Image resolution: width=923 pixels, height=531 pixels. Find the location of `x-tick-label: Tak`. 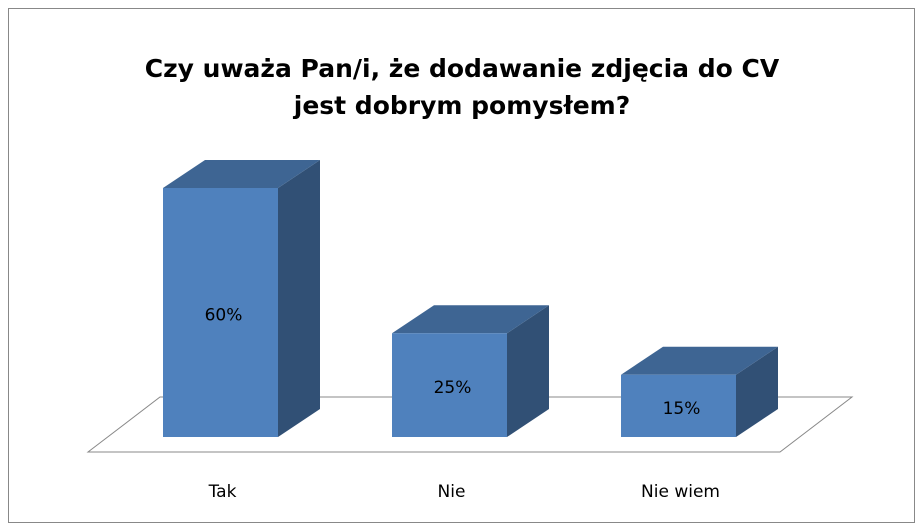

x-tick-label: Tak is located at coordinates (222, 492).